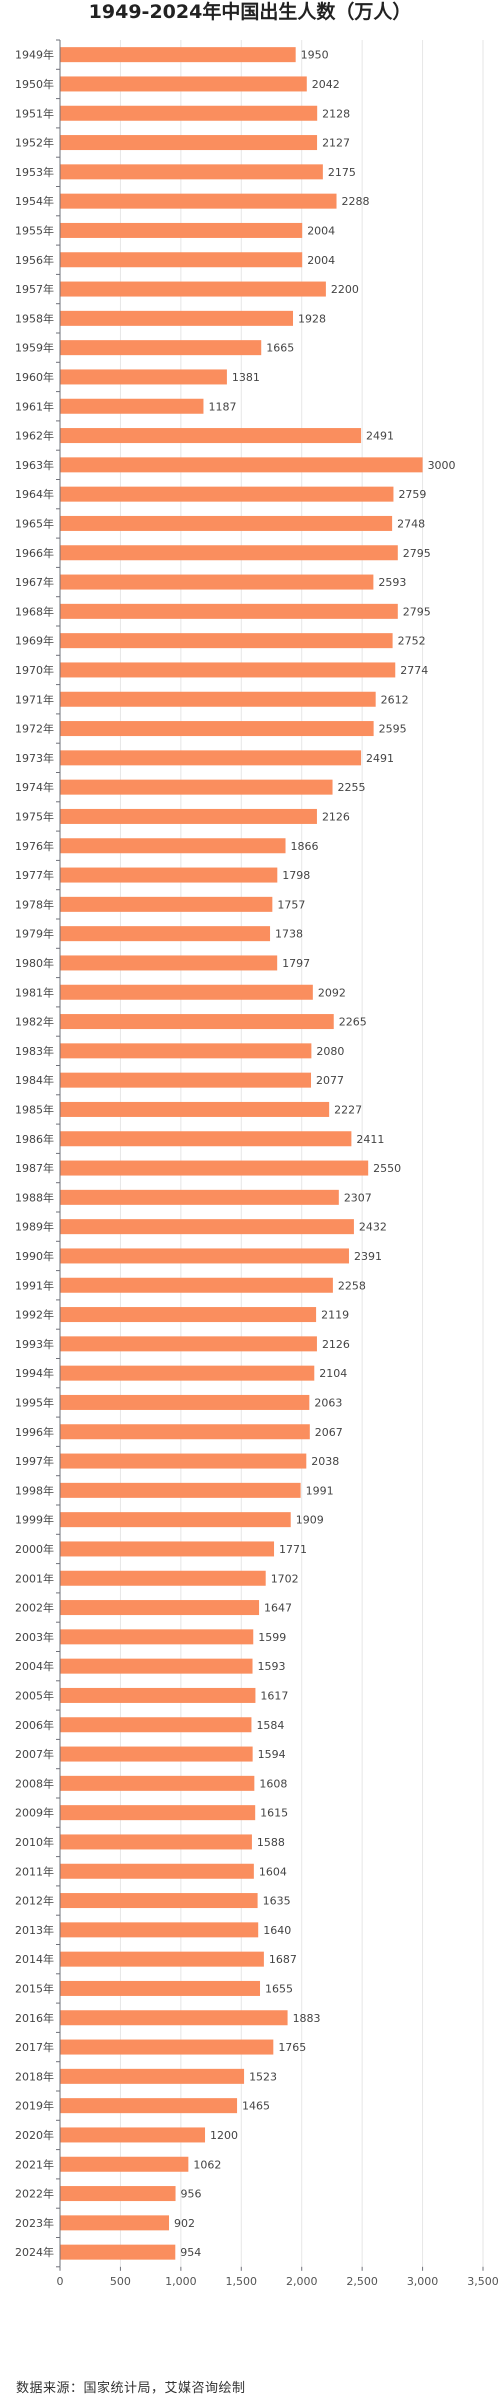 The width and height of the screenshot is (500, 2406). What do you see at coordinates (277, 1930) in the screenshot?
I see `bar-value-label: 1640` at bounding box center [277, 1930].